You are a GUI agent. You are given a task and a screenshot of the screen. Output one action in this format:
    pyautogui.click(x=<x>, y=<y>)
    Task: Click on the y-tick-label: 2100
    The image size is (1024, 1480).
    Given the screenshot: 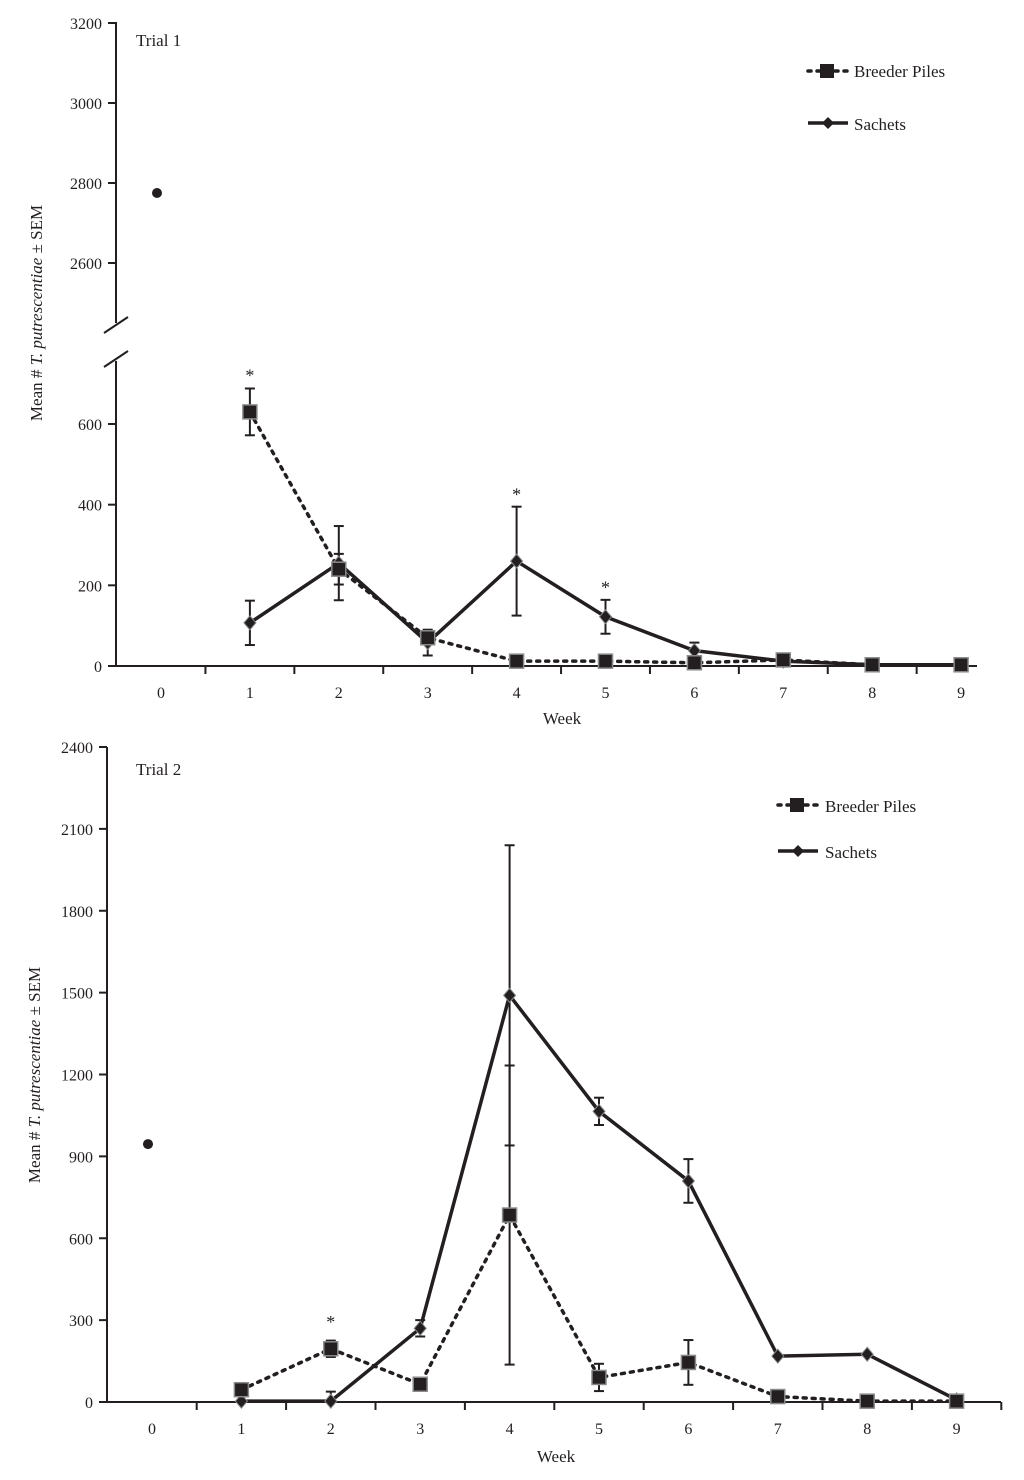 What is the action you would take?
    pyautogui.click(x=77, y=830)
    